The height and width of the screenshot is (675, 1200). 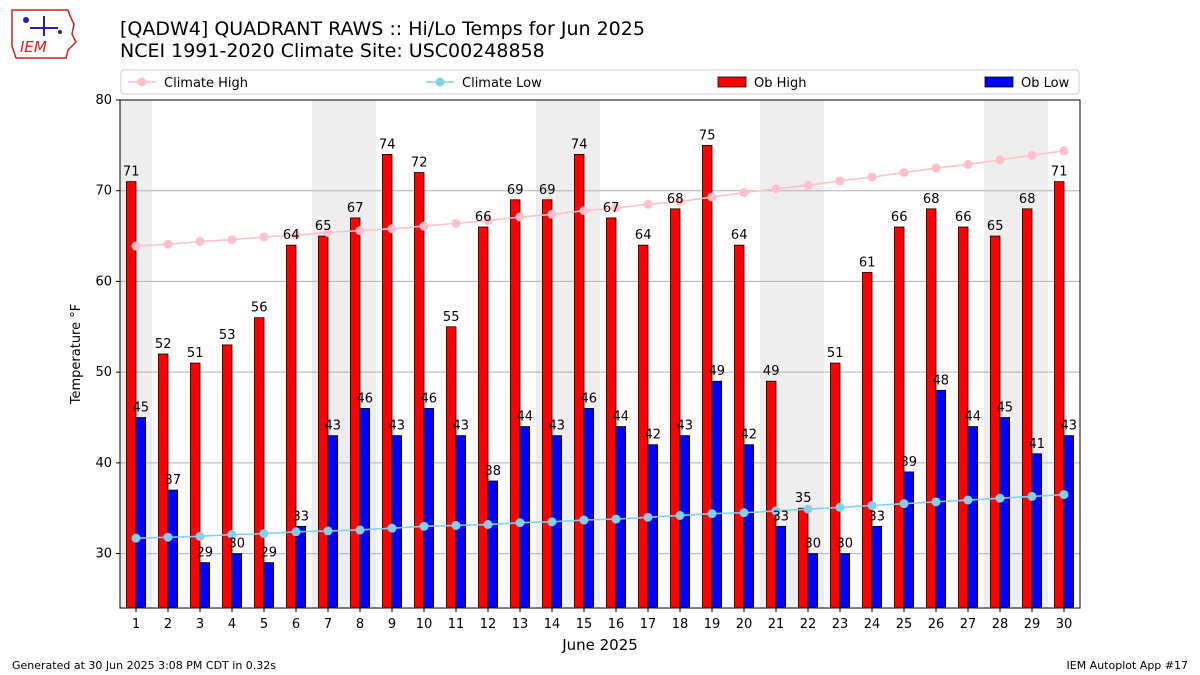 I want to click on ob-high-label: 67, so click(x=355, y=208).